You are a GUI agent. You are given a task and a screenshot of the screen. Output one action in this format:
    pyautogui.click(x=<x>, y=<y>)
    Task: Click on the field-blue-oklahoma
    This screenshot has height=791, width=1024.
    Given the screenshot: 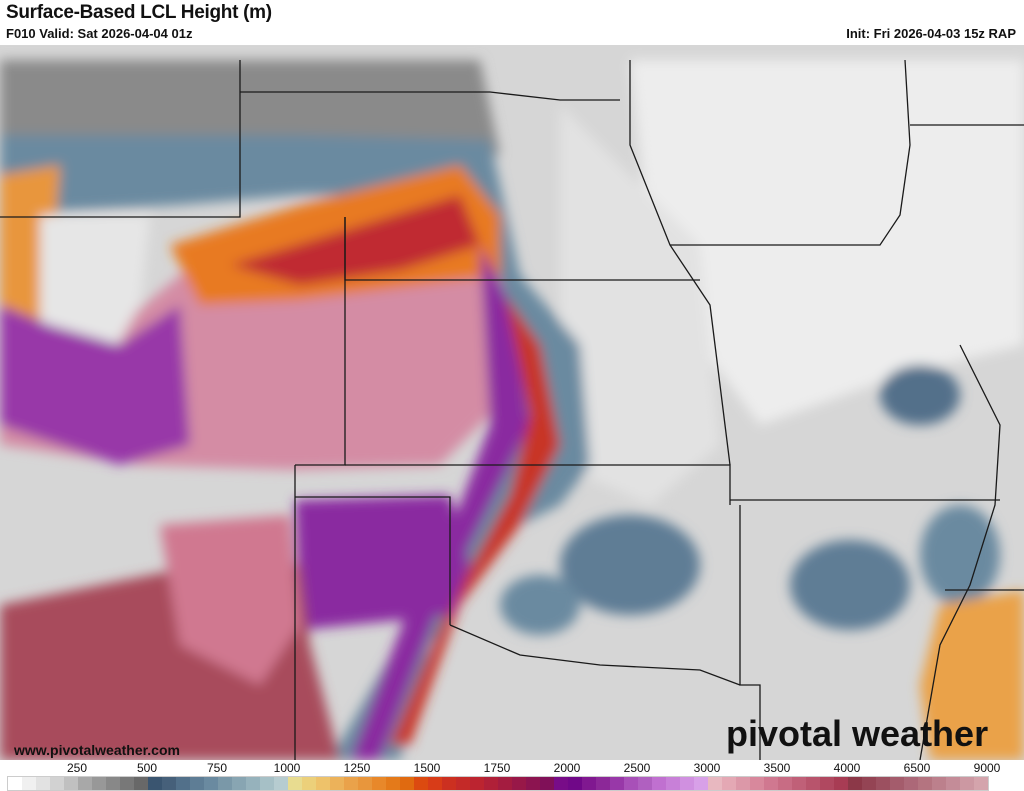 What is the action you would take?
    pyautogui.click(x=540, y=605)
    